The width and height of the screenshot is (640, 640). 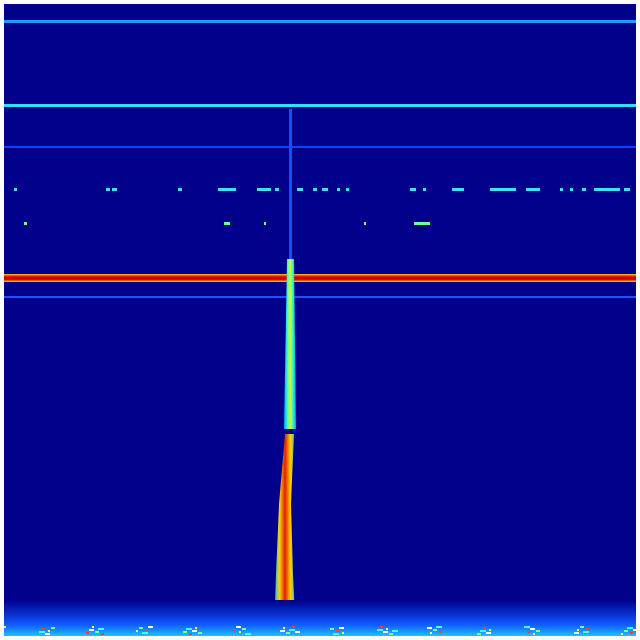 What do you see at coordinates (285, 535) in the screenshot?
I see `streak-lower` at bounding box center [285, 535].